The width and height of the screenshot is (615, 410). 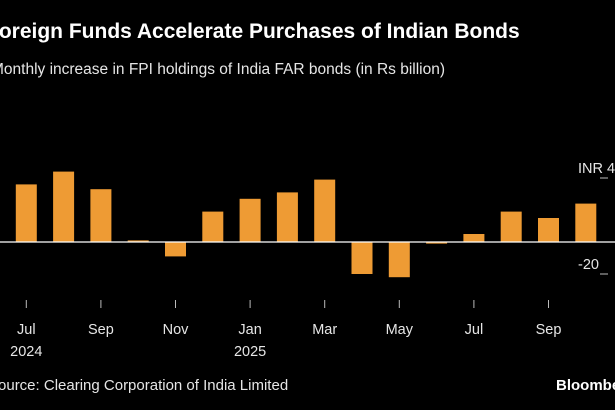 I want to click on bloomberg-logo: Bloomberg, so click(x=585, y=385).